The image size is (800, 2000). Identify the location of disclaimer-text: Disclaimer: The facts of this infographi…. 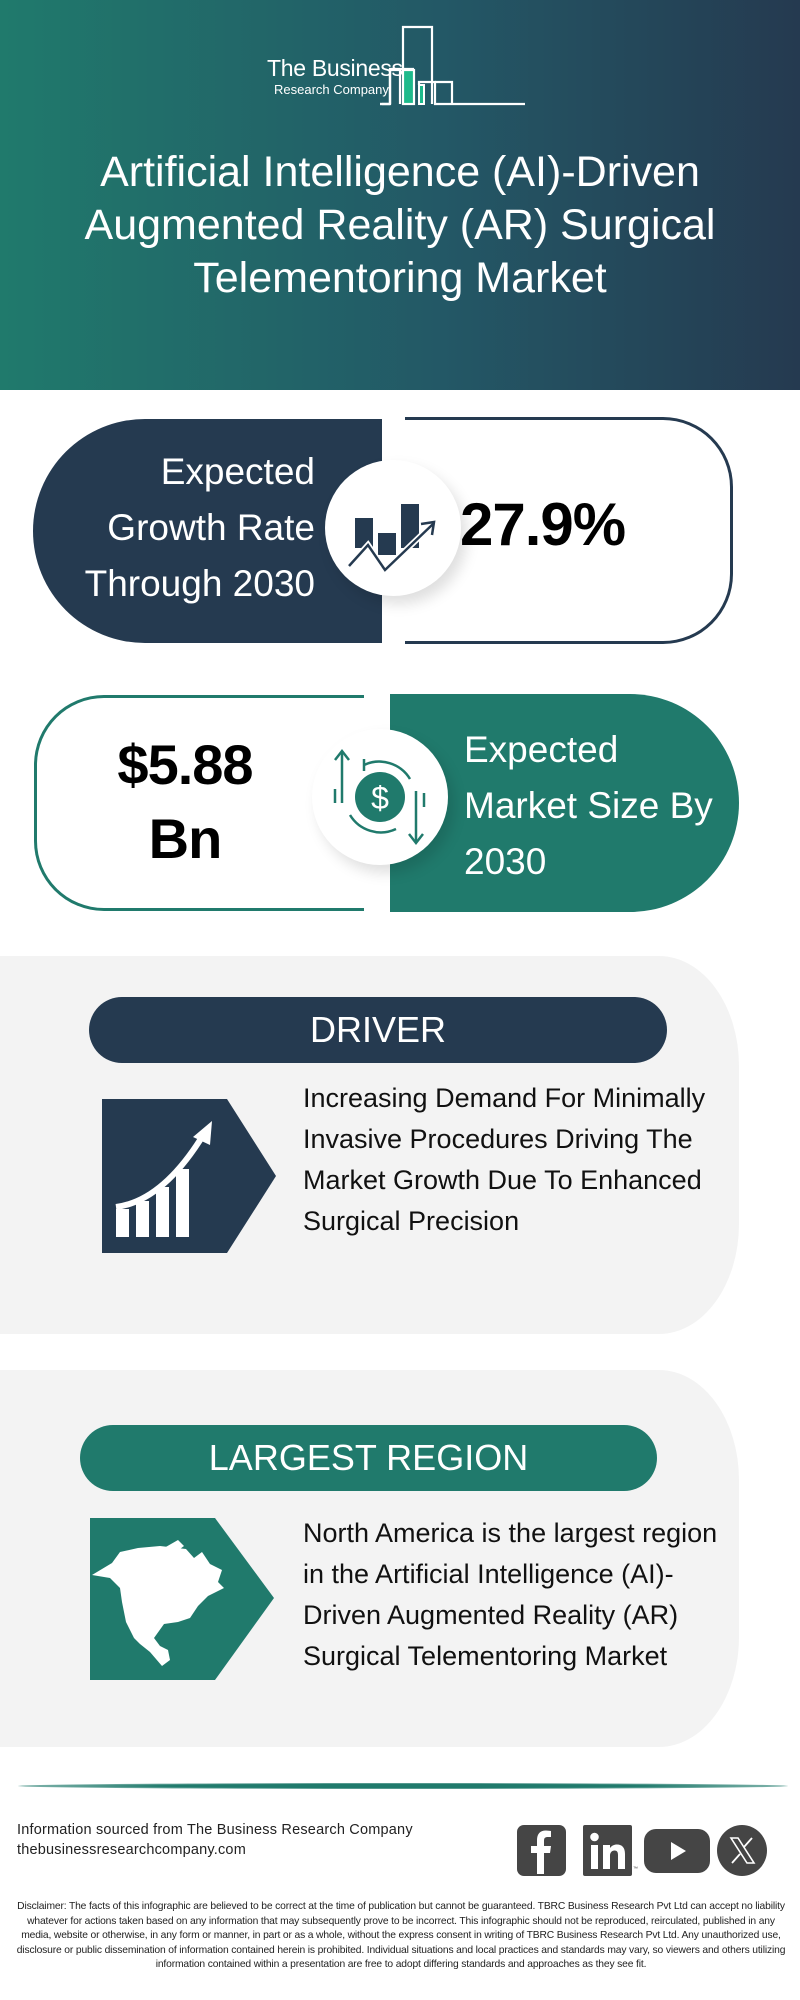
(401, 1935).